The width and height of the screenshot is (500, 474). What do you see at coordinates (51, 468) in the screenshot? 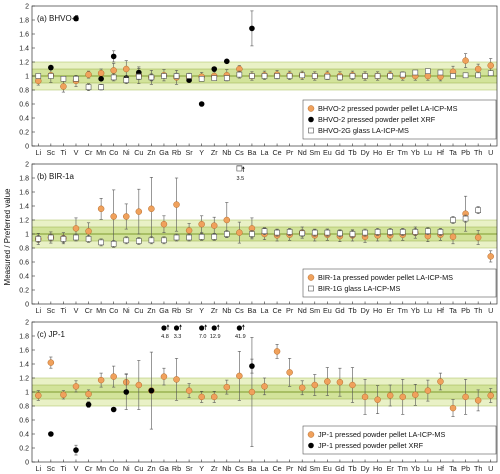
I see `x-tick-label: Sc` at bounding box center [51, 468].